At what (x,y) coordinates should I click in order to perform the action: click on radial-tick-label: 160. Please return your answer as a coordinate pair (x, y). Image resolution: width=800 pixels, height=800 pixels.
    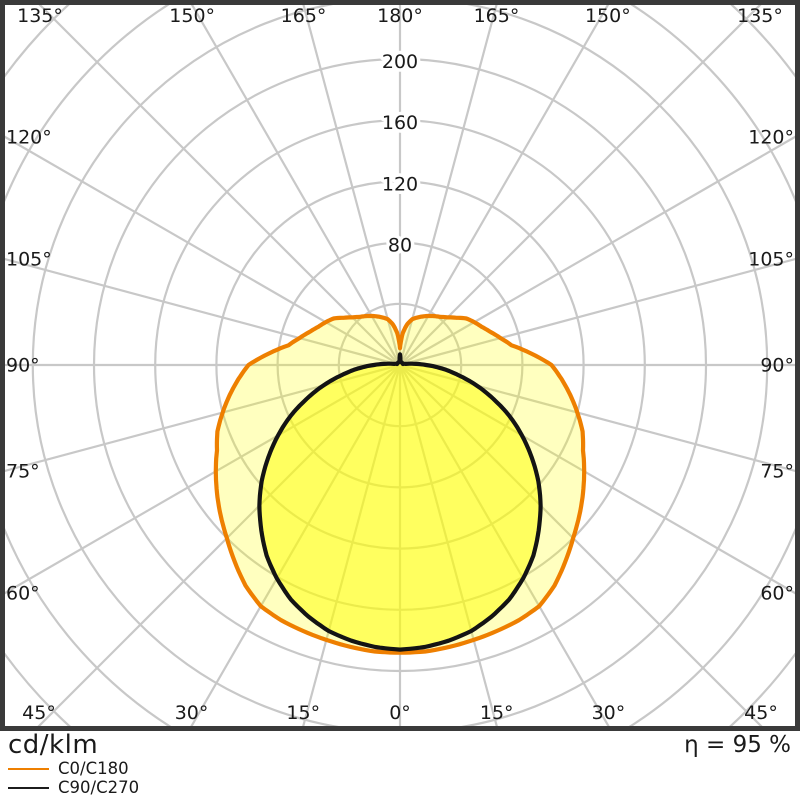
    Looking at the image, I should click on (400, 123).